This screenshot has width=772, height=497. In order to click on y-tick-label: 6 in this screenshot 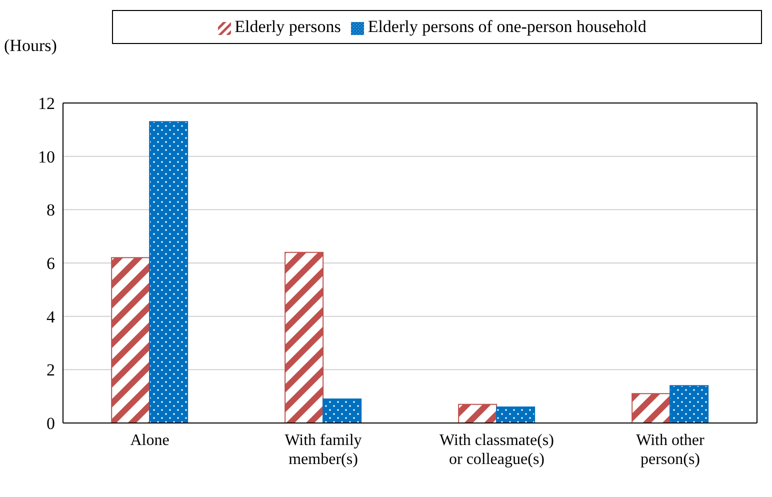, I will do `click(50, 264)`.